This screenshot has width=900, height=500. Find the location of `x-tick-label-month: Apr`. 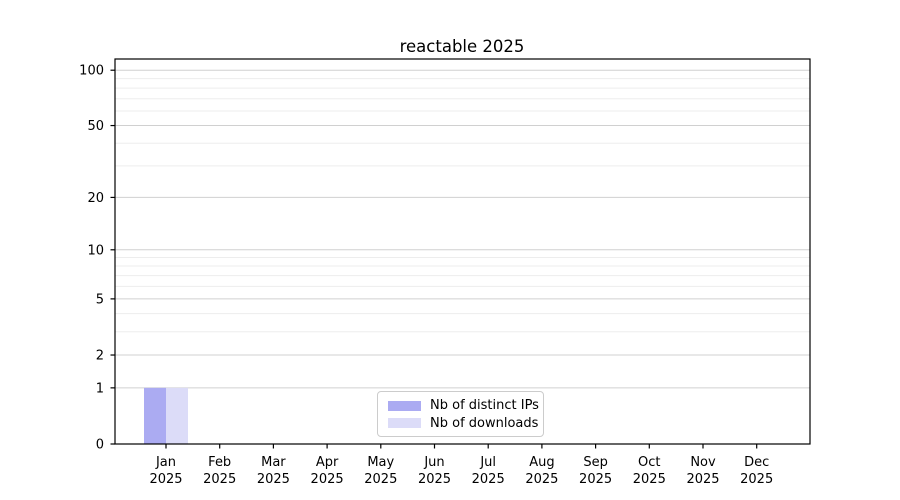

x-tick-label-month: Apr is located at coordinates (327, 462).